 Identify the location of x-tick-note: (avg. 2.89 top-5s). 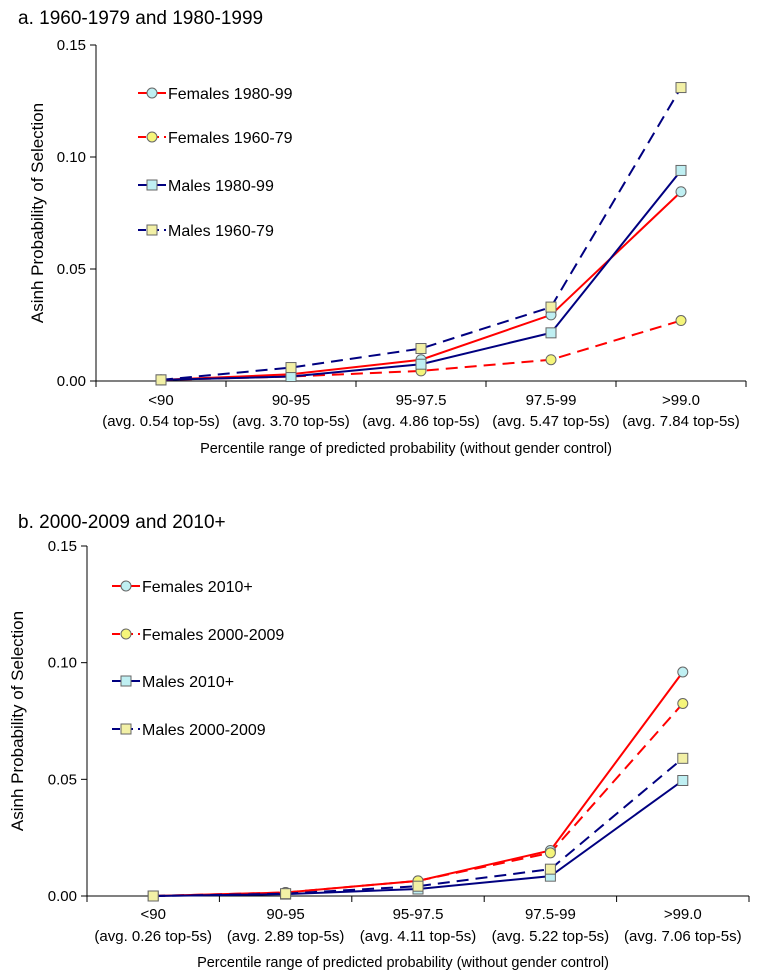
(286, 936).